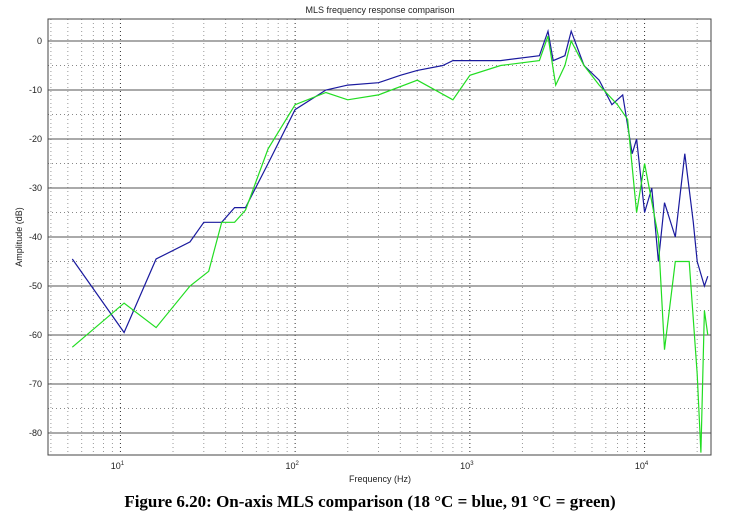 This screenshot has height=519, width=740. Describe the element at coordinates (472, 464) in the screenshot. I see `x-tick-exponent: 3` at that location.